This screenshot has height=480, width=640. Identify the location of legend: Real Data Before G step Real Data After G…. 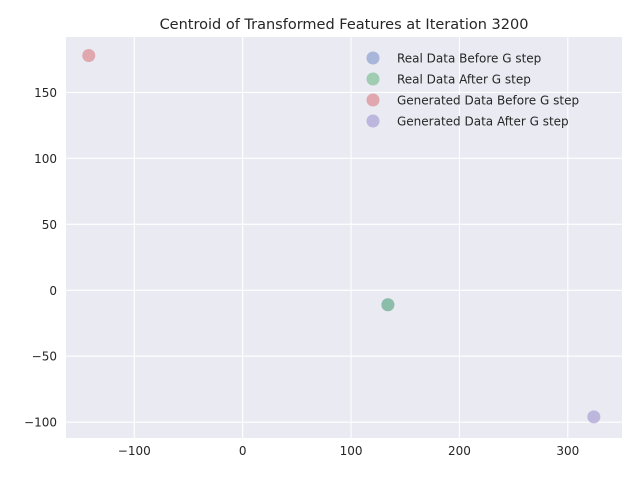
(472, 90).